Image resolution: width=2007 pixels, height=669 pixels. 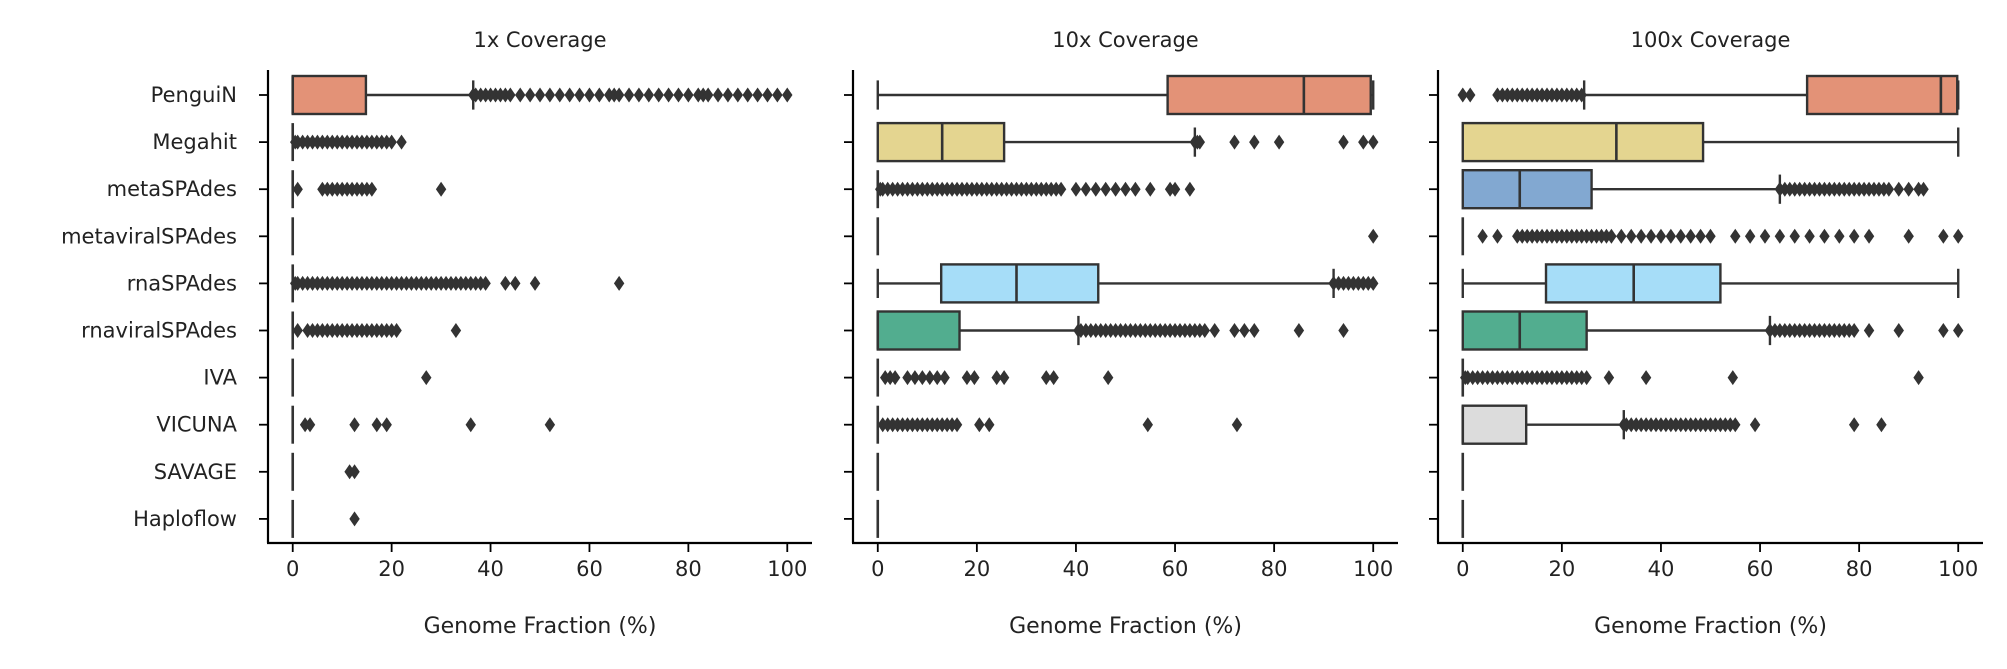 What do you see at coordinates (317, 377) in the screenshot?
I see `box-row: IVA` at bounding box center [317, 377].